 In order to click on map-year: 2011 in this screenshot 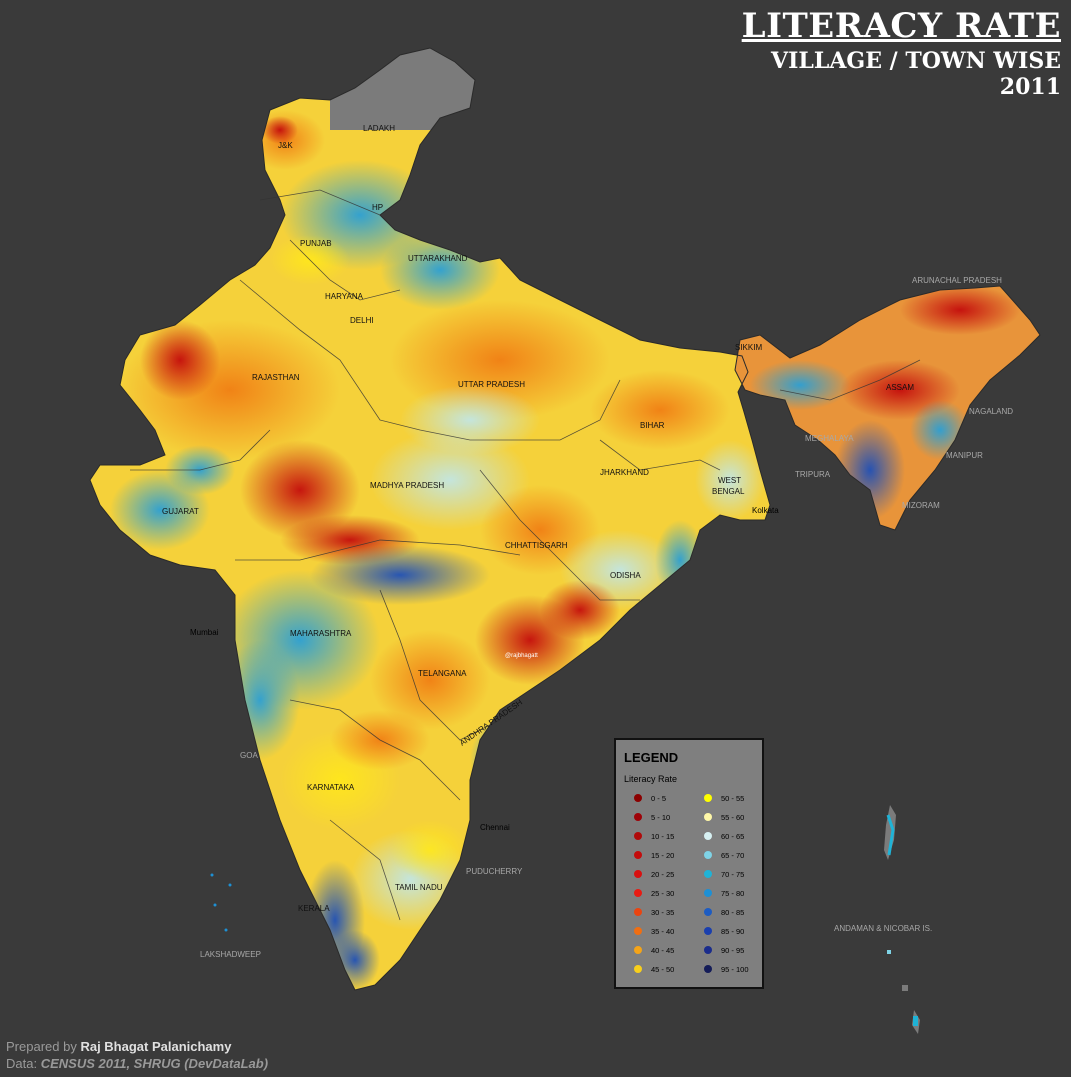, I will do `click(1030, 87)`.